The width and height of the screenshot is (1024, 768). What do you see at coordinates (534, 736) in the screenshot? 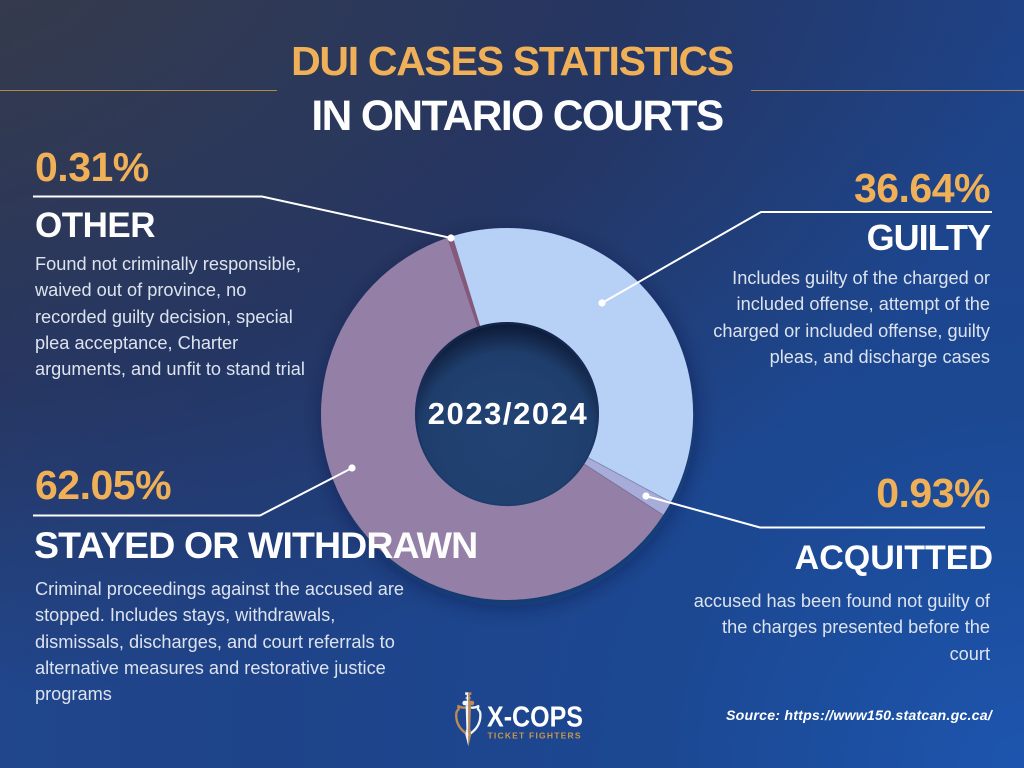
I see `svg-text: TICKET FIGHTERS` at bounding box center [534, 736].